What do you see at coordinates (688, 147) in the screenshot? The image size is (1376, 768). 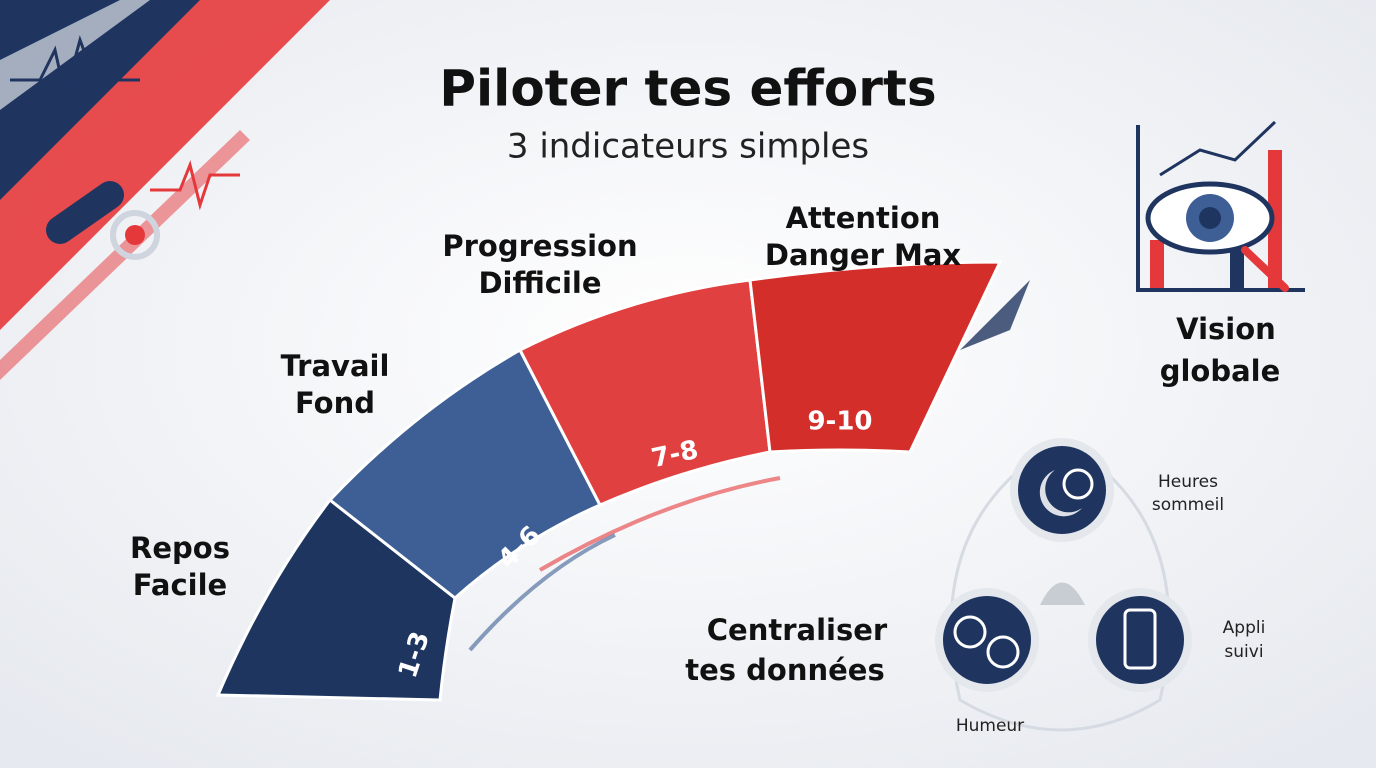 I see `subtitle: 3 indicateurs simples` at bounding box center [688, 147].